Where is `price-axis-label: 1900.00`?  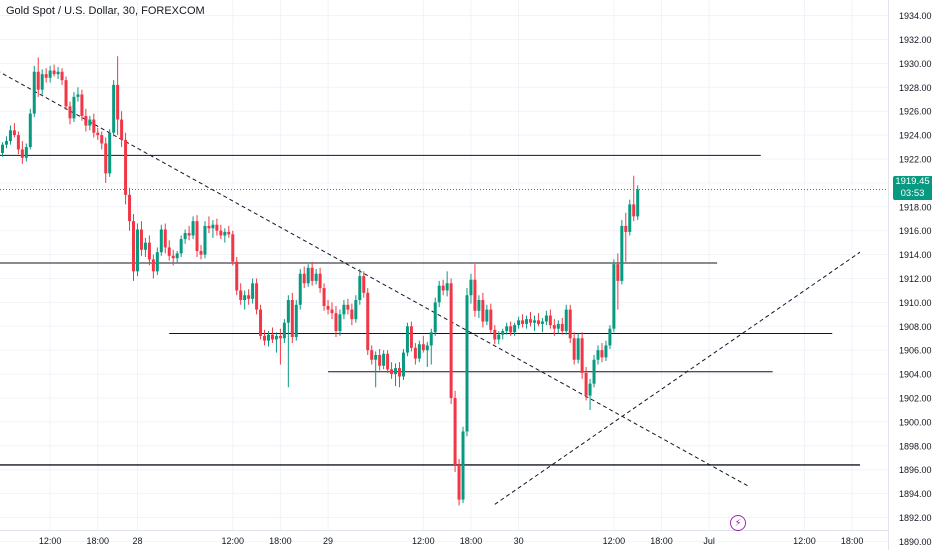 price-axis-label: 1900.00 is located at coordinates (915, 422).